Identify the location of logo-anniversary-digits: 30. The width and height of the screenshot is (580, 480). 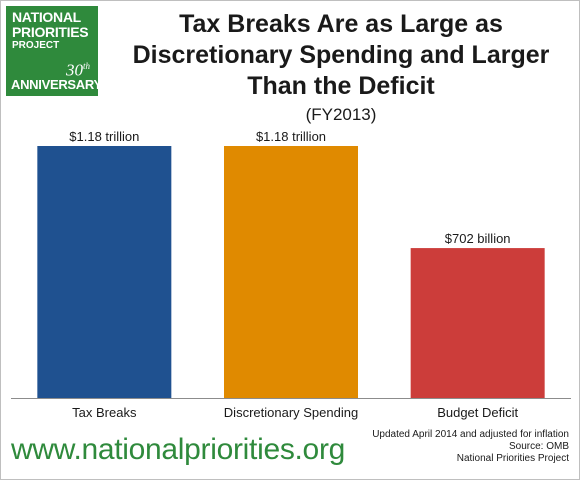
(74, 70).